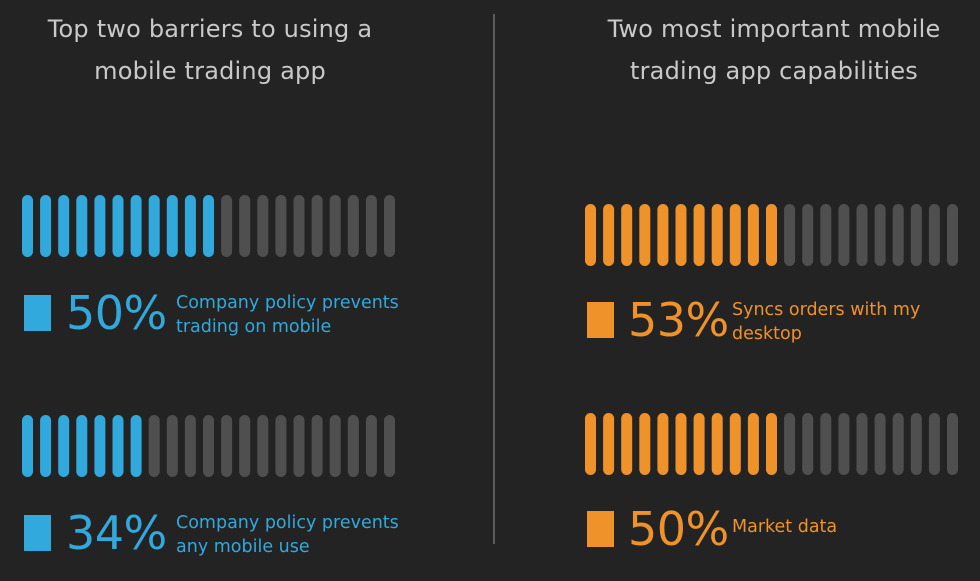 This screenshot has width=980, height=581. I want to click on stat-value: 34%, so click(116, 533).